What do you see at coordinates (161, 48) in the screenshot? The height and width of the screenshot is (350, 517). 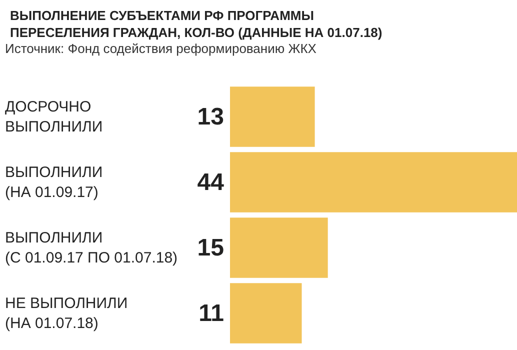 I see `text: Источник: Фонд содействия реформированию ЖКХ` at bounding box center [161, 48].